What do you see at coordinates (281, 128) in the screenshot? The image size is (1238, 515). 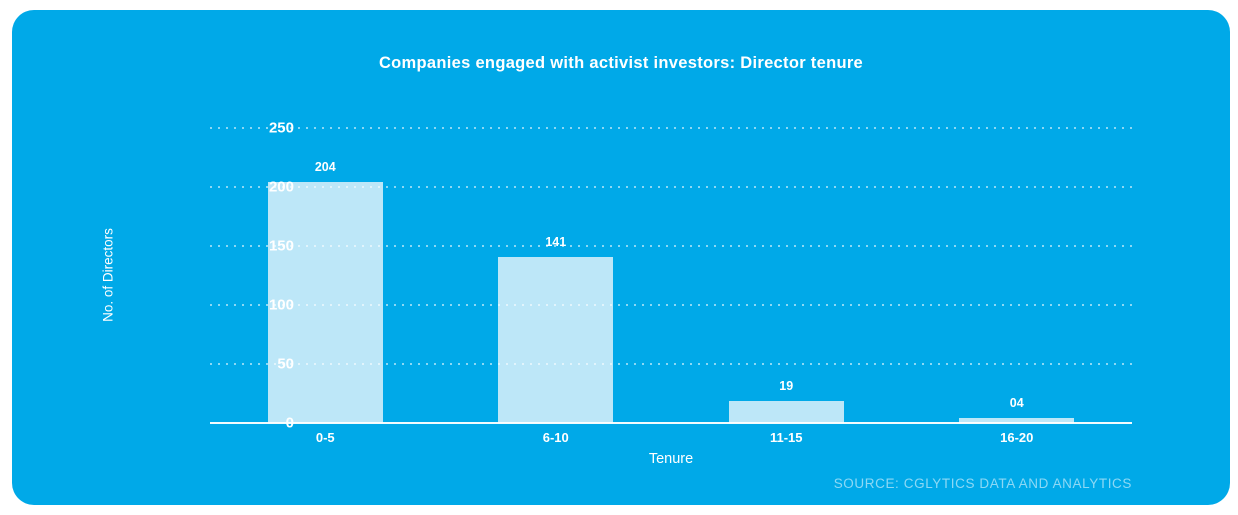 I see `y-tick-label-250: 250` at bounding box center [281, 128].